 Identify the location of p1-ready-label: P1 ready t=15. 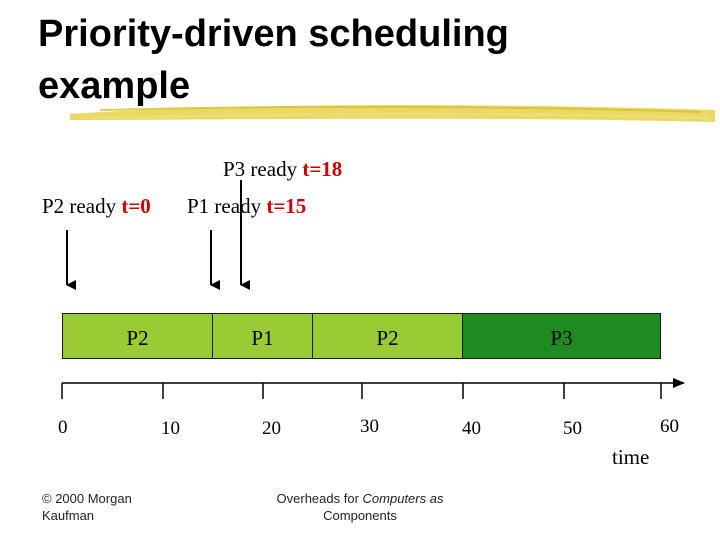
(247, 206).